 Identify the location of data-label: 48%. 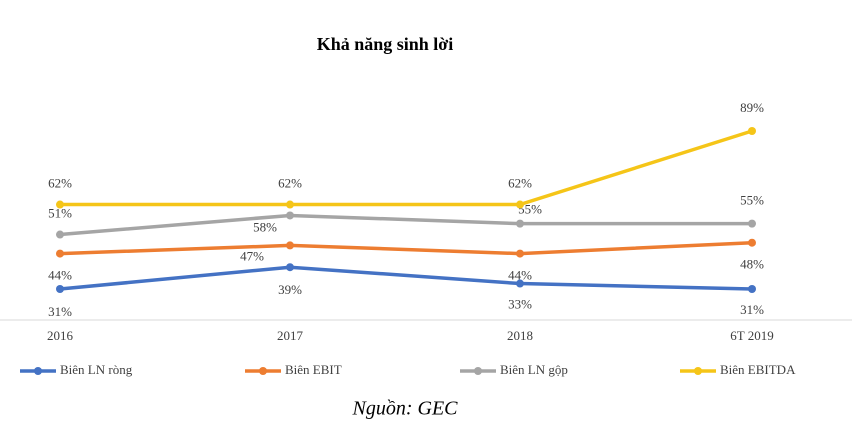
(752, 264).